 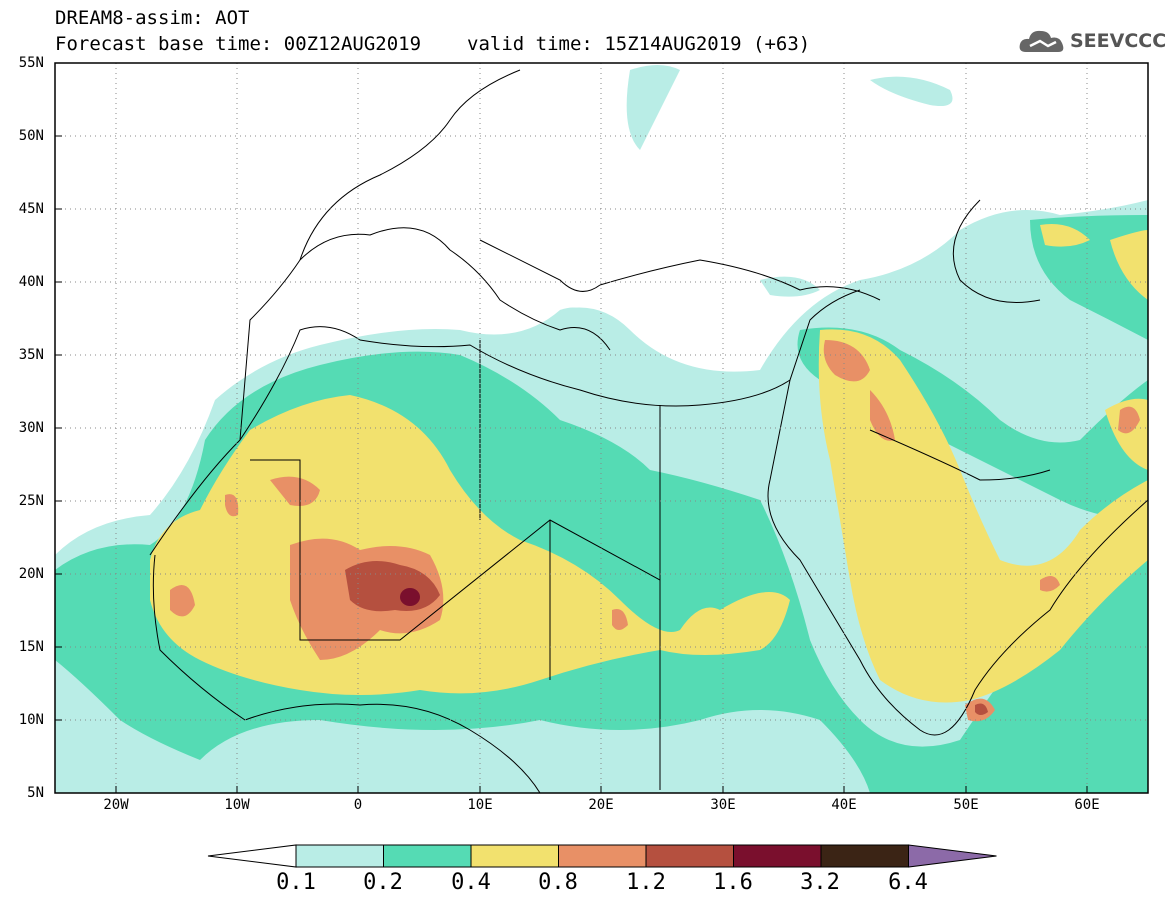 What do you see at coordinates (31, 428) in the screenshot?
I see `lat-label: 30N` at bounding box center [31, 428].